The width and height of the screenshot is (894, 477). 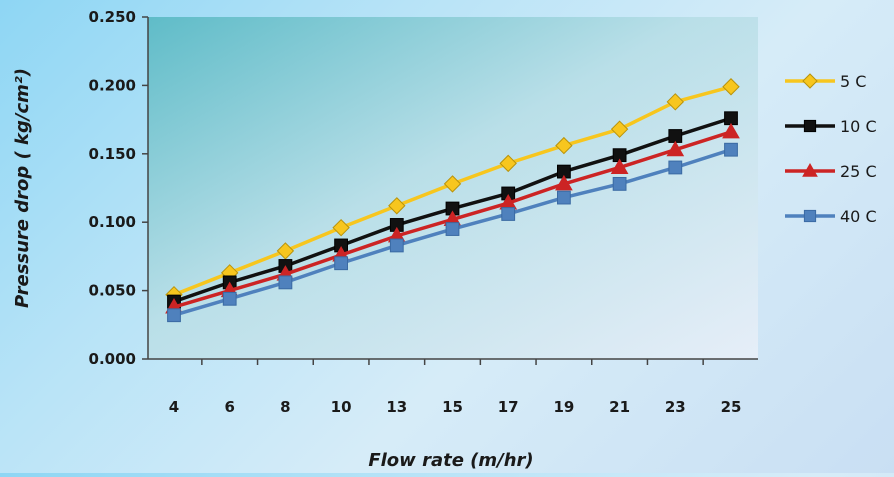 What do you see at coordinates (112, 291) in the screenshot?
I see `y-tick-label: 0.050` at bounding box center [112, 291].